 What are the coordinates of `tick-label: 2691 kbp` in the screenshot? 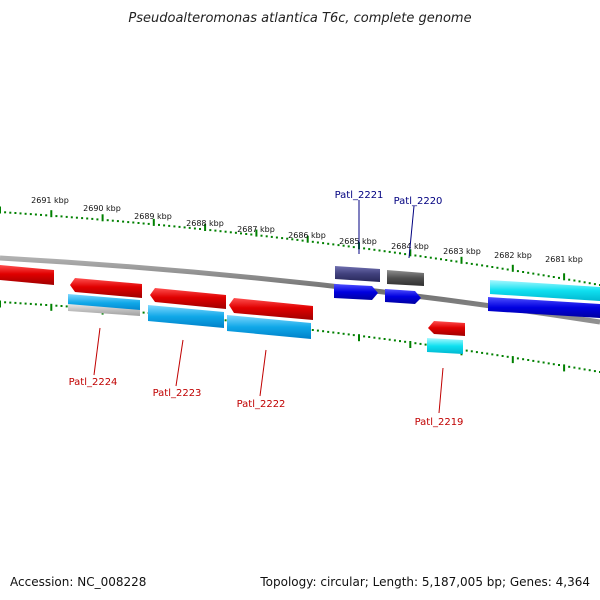 It's located at (50, 200).